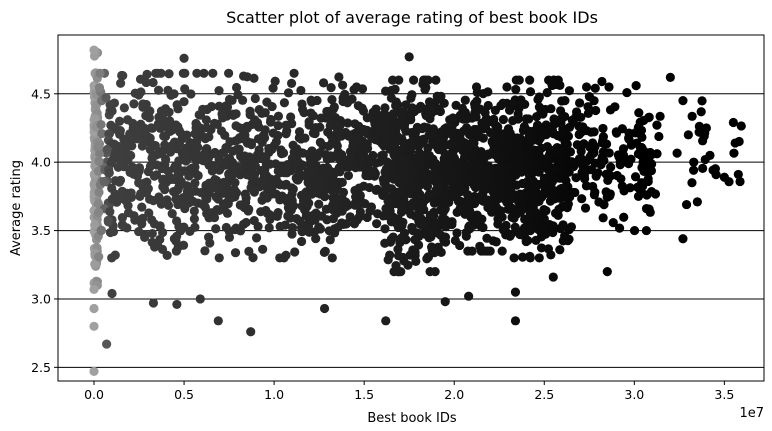  Describe the element at coordinates (41, 93) in the screenshot. I see `y-tick-label: 4.5` at that location.